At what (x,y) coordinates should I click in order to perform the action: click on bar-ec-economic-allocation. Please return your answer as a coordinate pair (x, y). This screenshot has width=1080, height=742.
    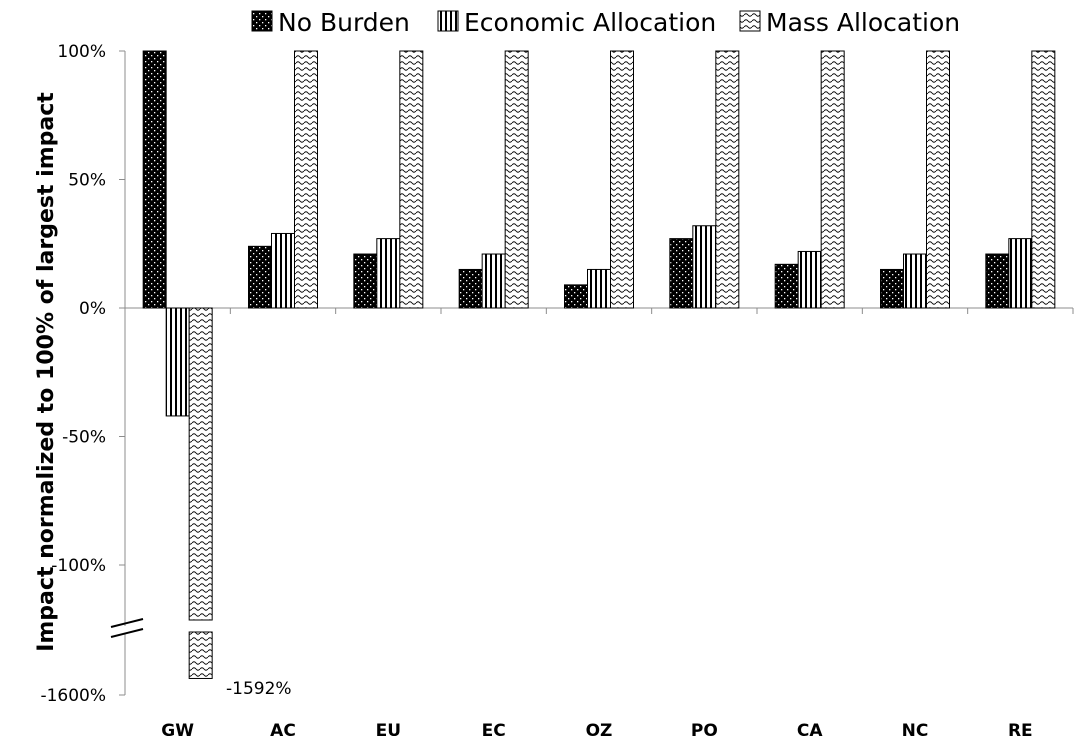
    Looking at the image, I should click on (493, 281).